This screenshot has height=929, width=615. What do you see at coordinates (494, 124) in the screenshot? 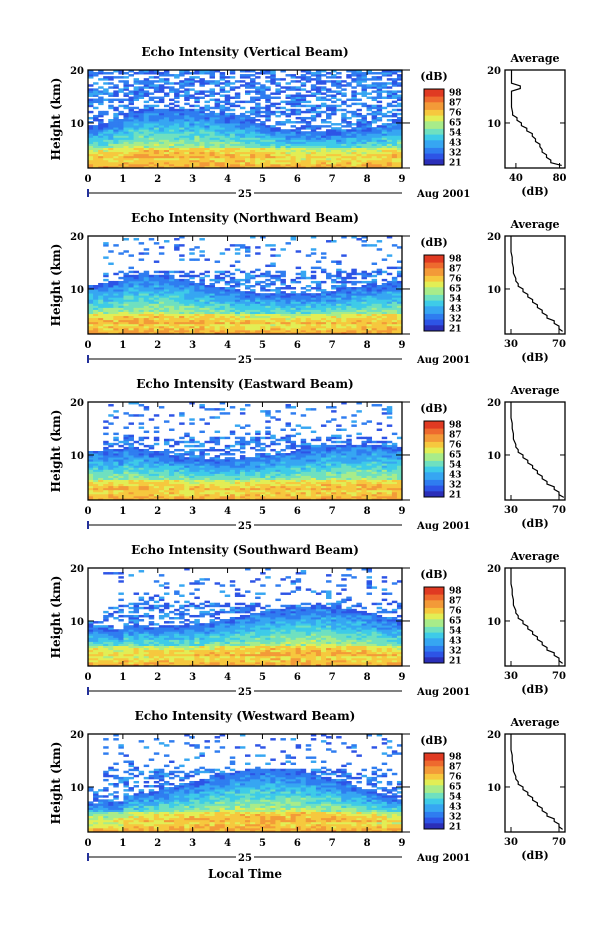
I see `average-y-tick-label: 10` at bounding box center [494, 124].